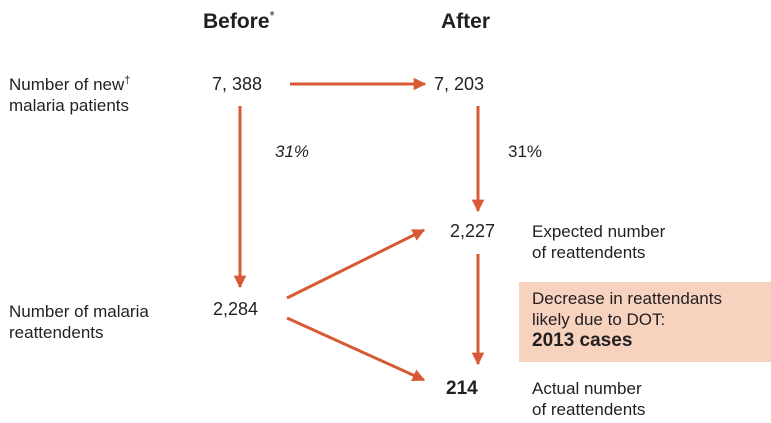  Describe the element at coordinates (70, 94) in the screenshot. I see `new-patients-label: Number of new† malaria patients` at that location.